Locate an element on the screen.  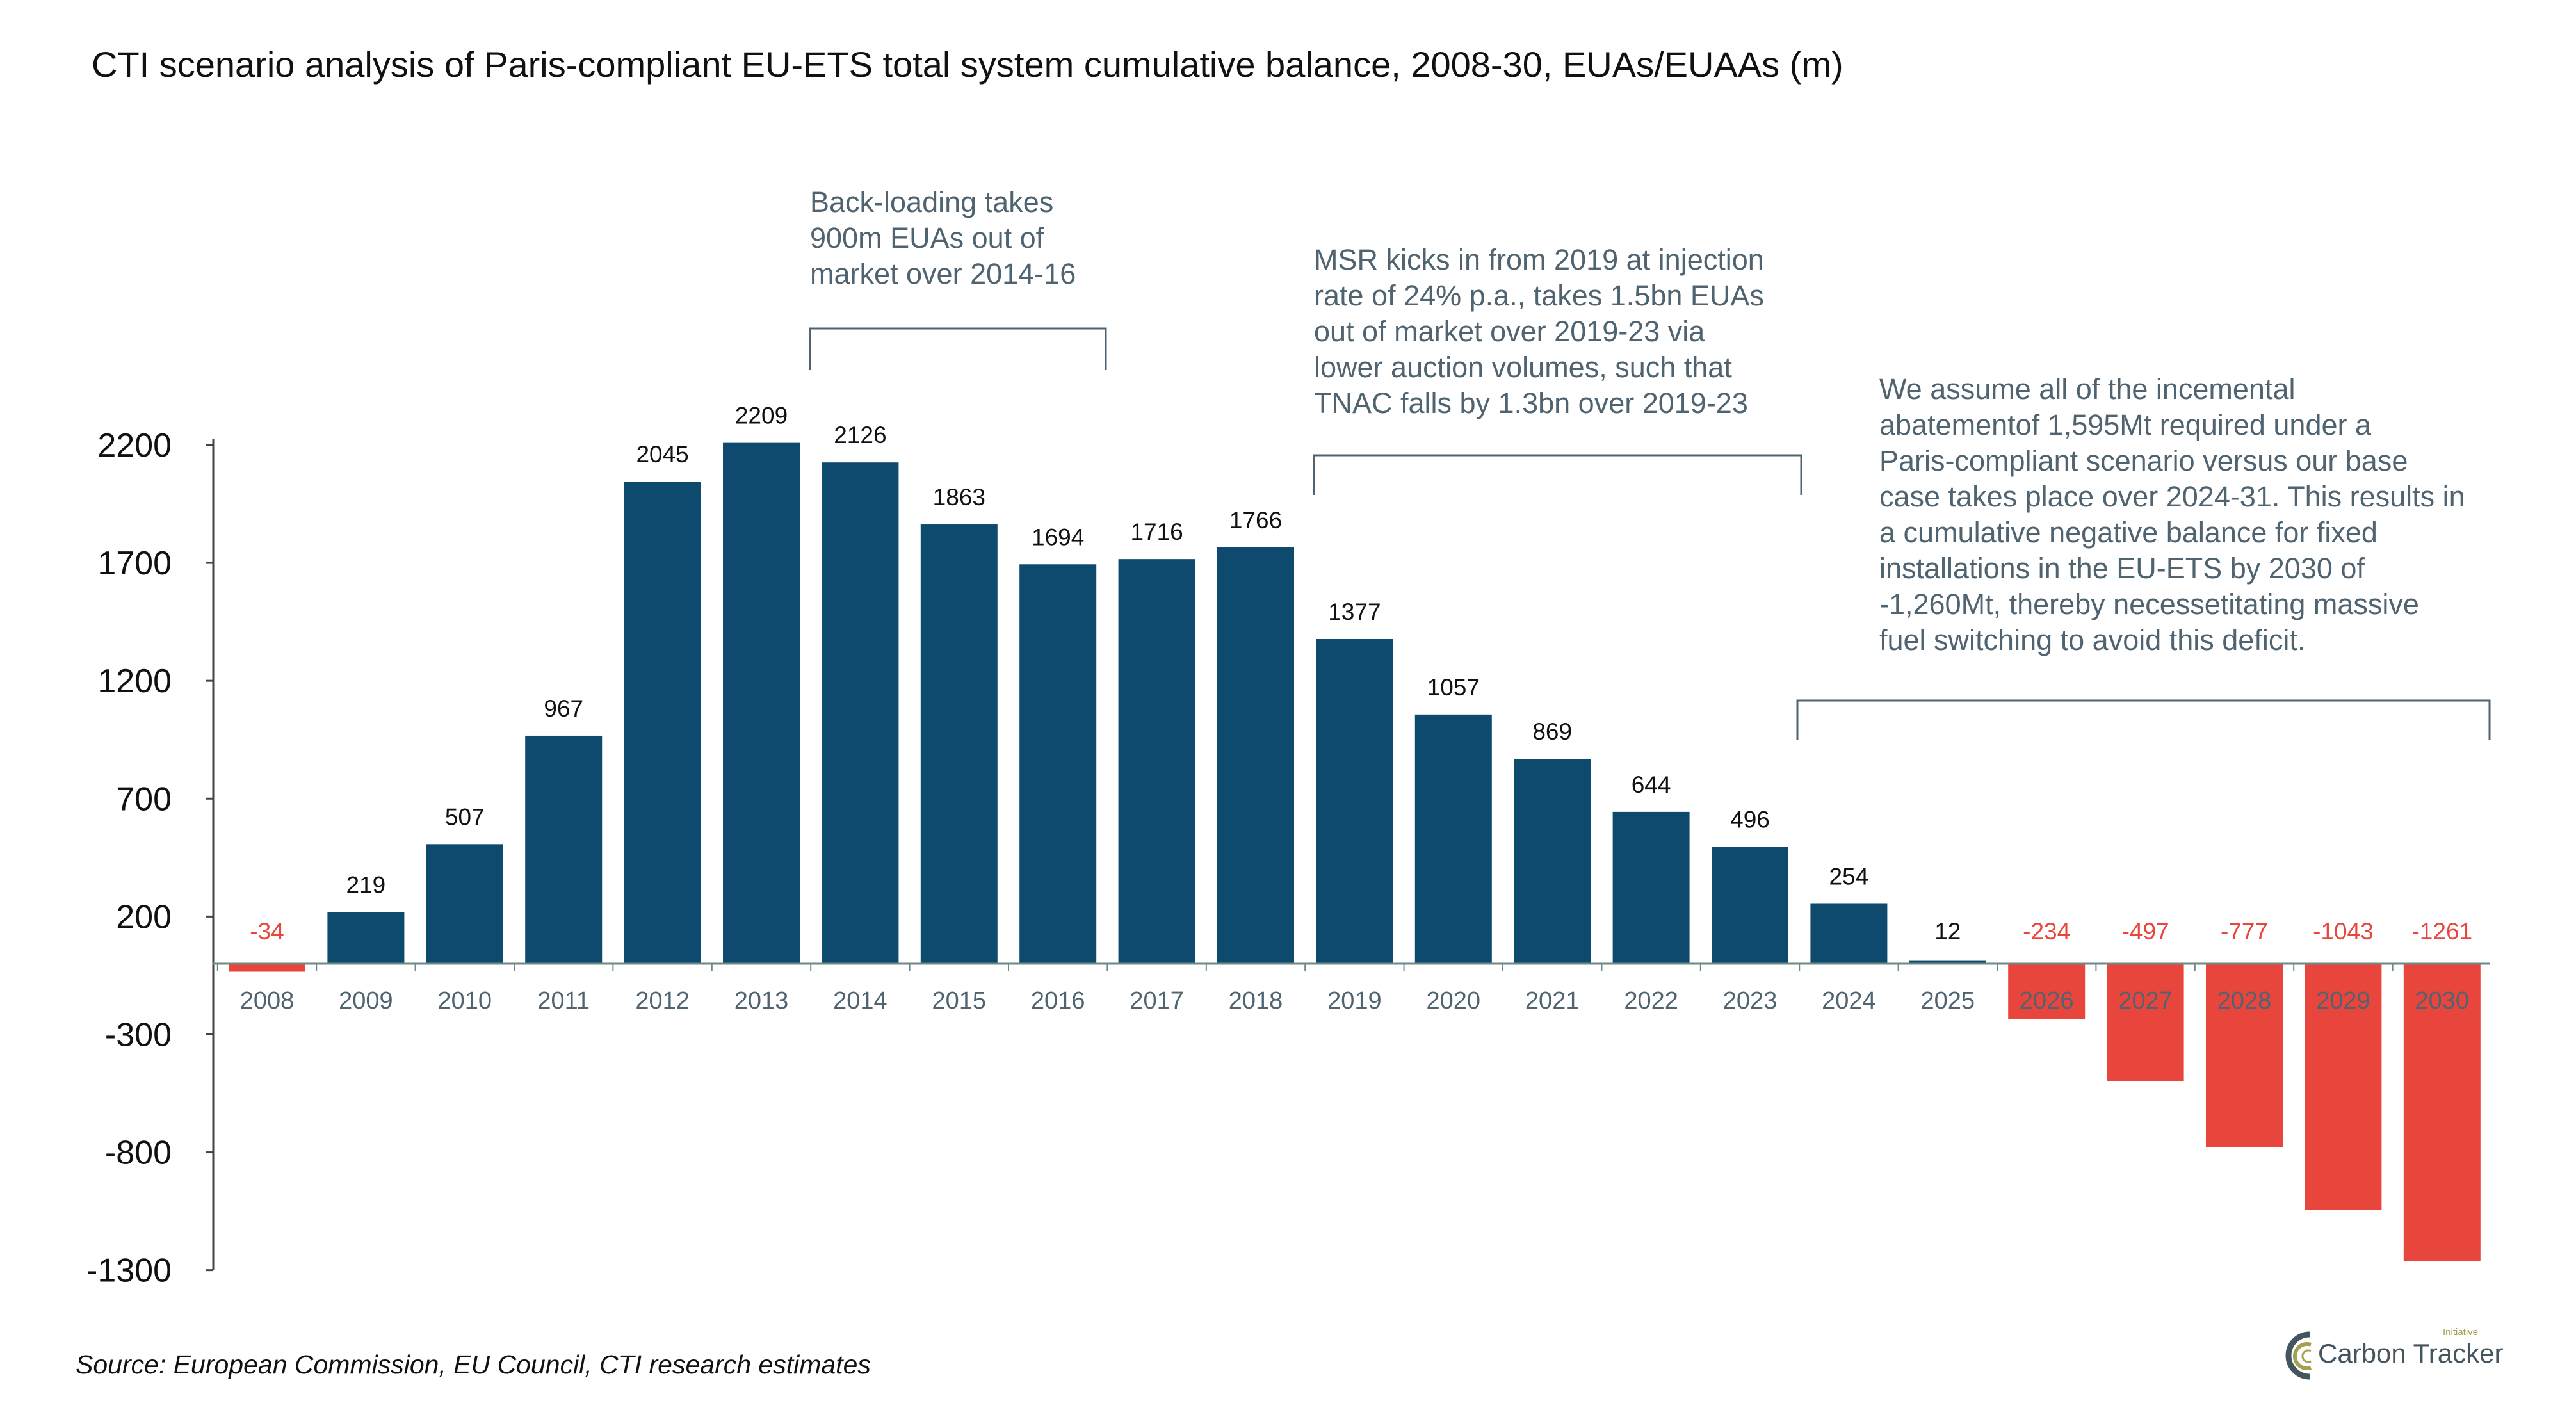
bar-2021 is located at coordinates (1552, 862).